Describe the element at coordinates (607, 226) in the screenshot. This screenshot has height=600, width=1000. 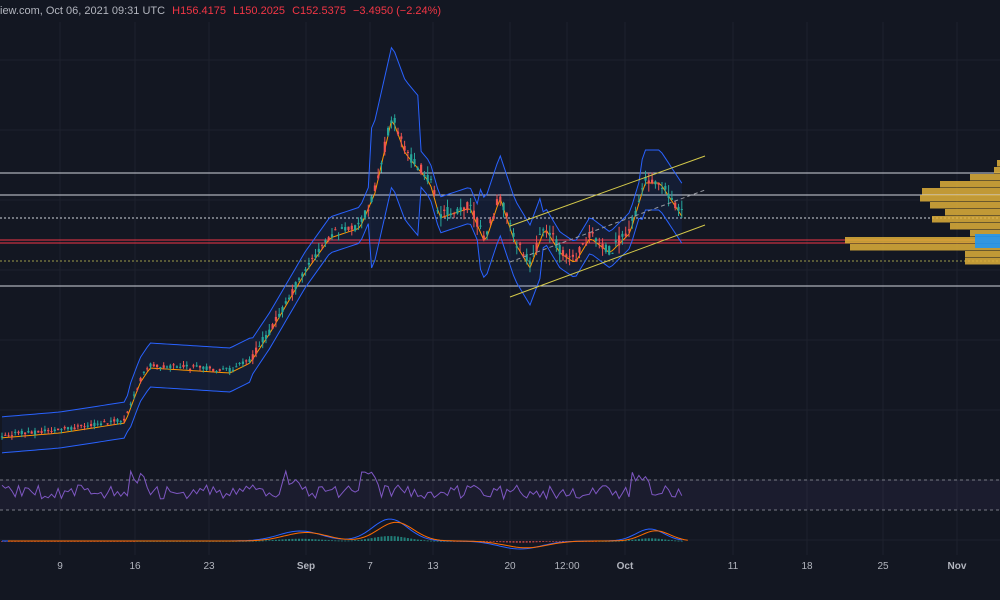
I see `ascending-channel` at that location.